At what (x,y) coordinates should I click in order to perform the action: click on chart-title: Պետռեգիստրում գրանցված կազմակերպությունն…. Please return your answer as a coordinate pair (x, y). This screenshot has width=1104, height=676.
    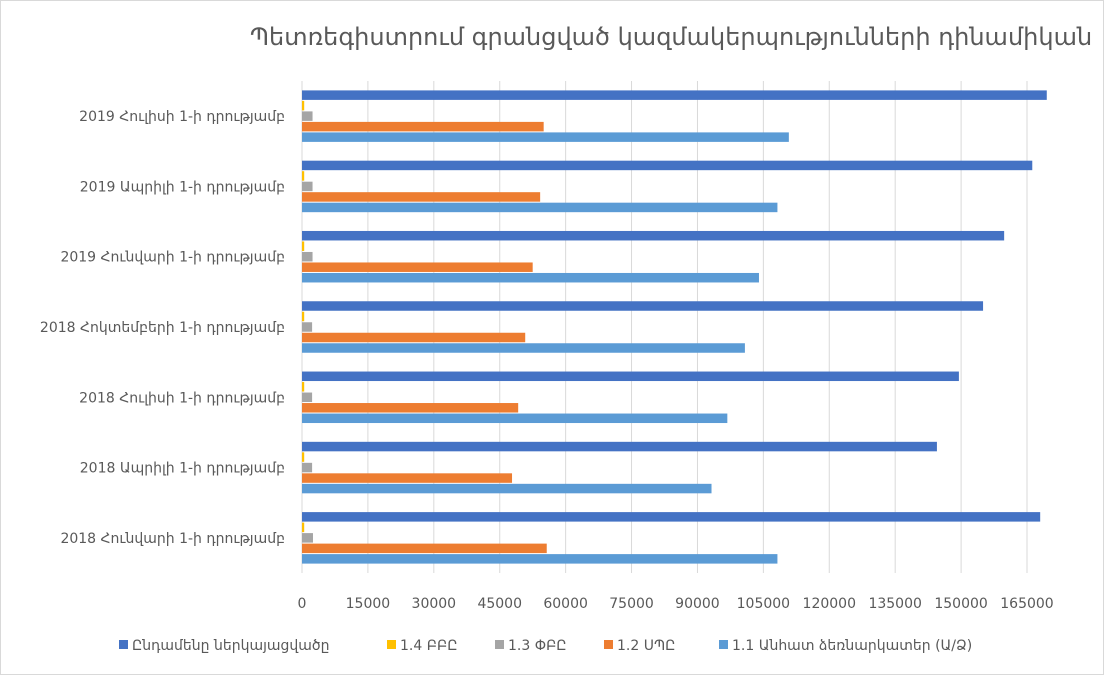
    Looking at the image, I should click on (671, 37).